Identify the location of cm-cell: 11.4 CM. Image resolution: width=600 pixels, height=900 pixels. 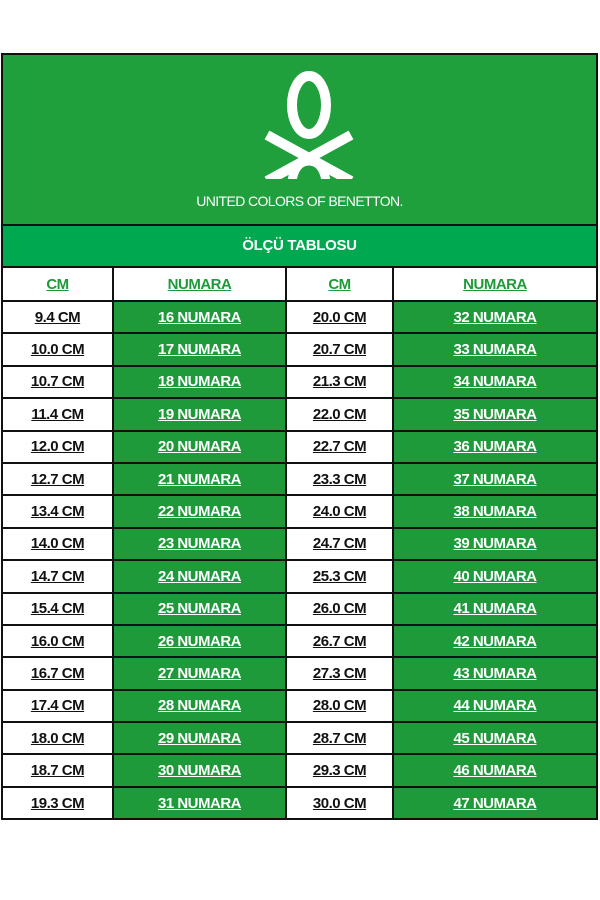
(58, 414).